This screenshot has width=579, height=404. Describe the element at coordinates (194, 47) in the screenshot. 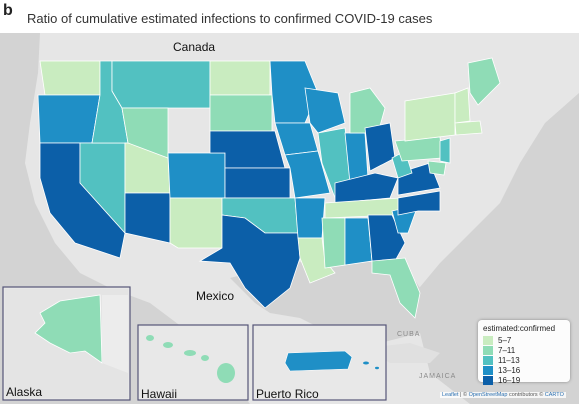

I see `label-canada: Canada` at that location.